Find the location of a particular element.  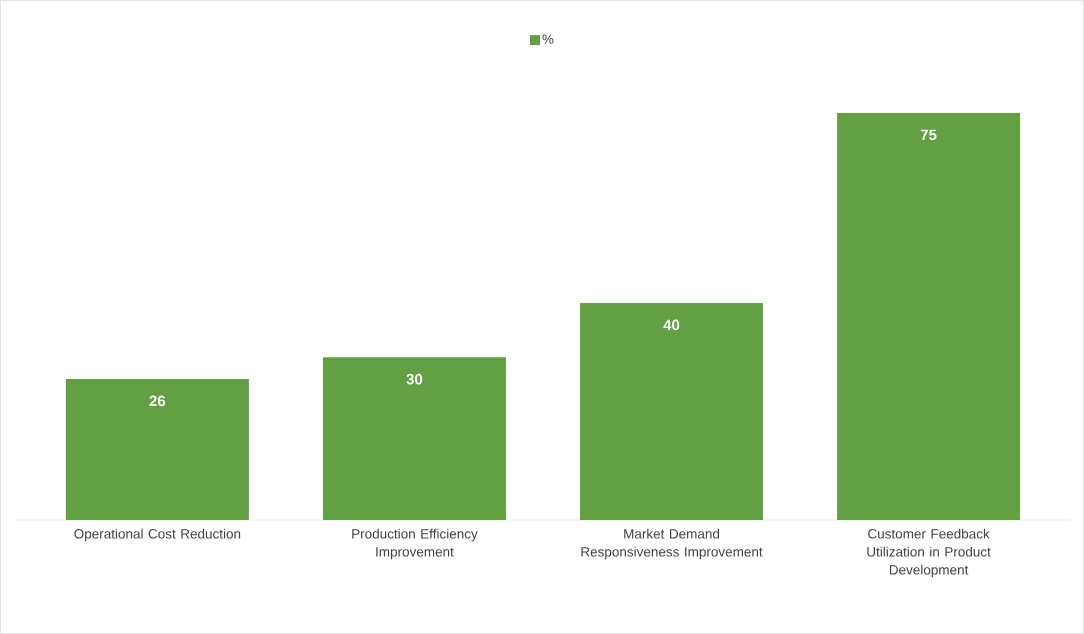

data-label: 26 is located at coordinates (157, 401).